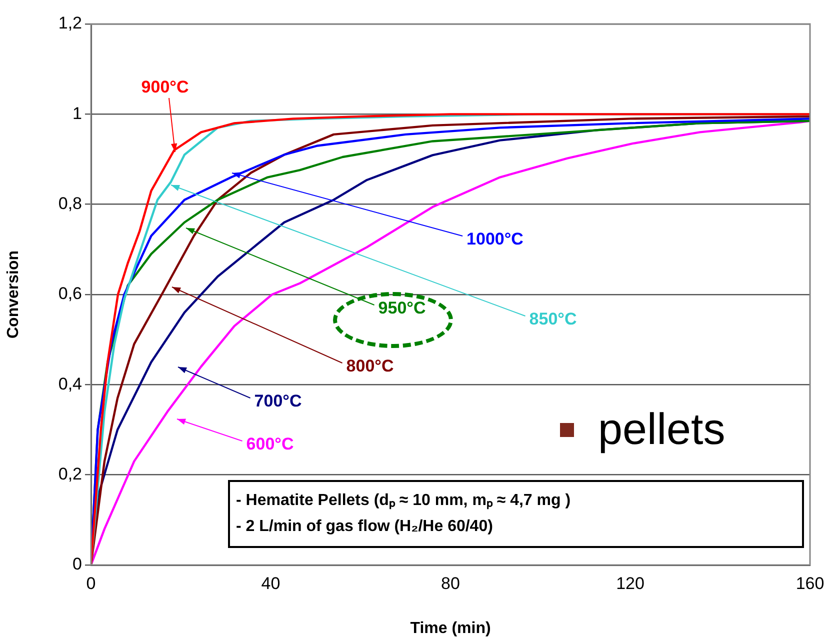  Describe the element at coordinates (450, 583) in the screenshot. I see `x-tick-label: 80` at that location.